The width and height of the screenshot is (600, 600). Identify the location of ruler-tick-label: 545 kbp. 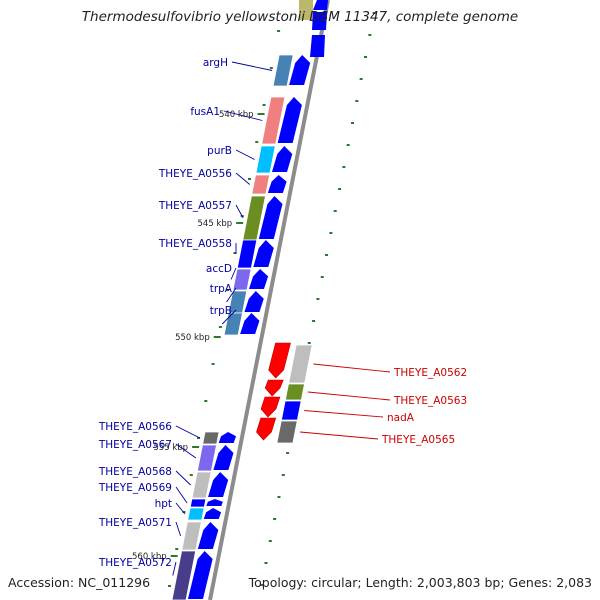
(215, 224).